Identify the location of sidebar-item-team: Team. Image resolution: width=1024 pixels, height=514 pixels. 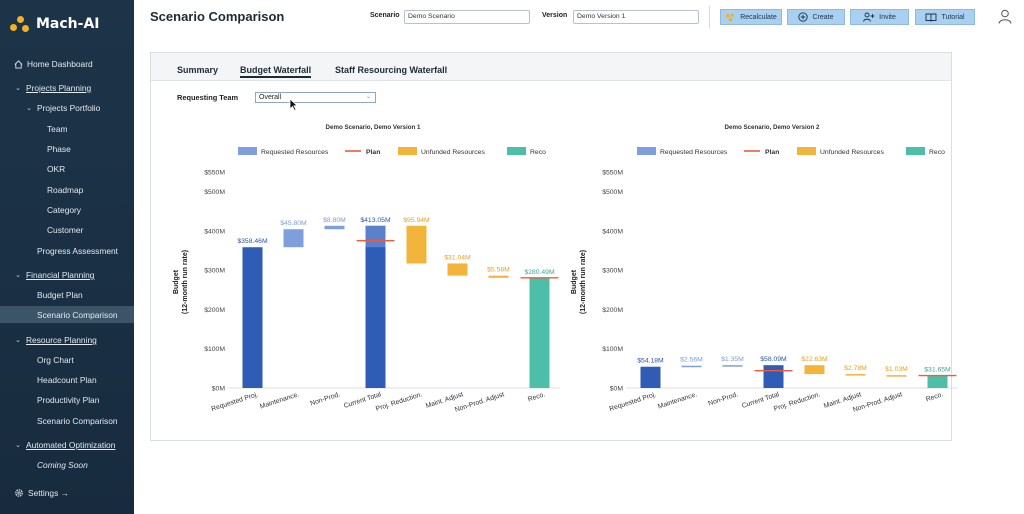
(57, 129).